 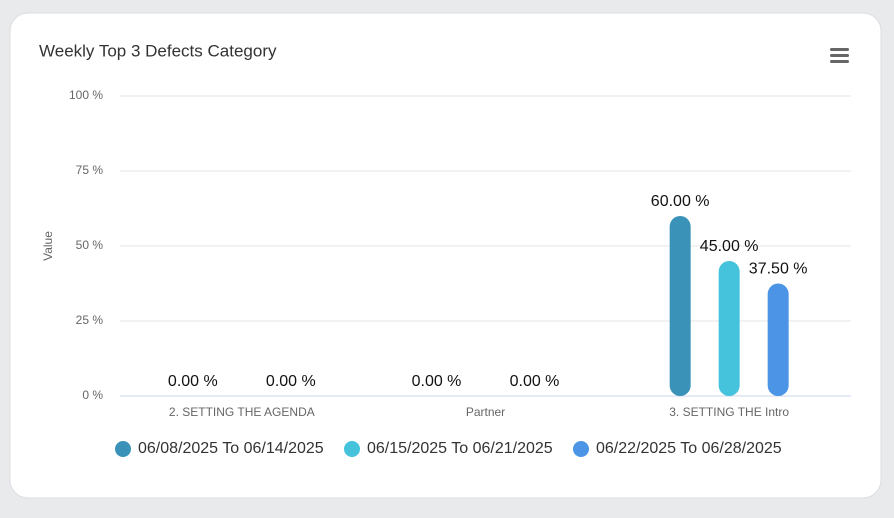 I want to click on legend-label: 06/08/2025 To 06/14/2025, so click(x=231, y=448).